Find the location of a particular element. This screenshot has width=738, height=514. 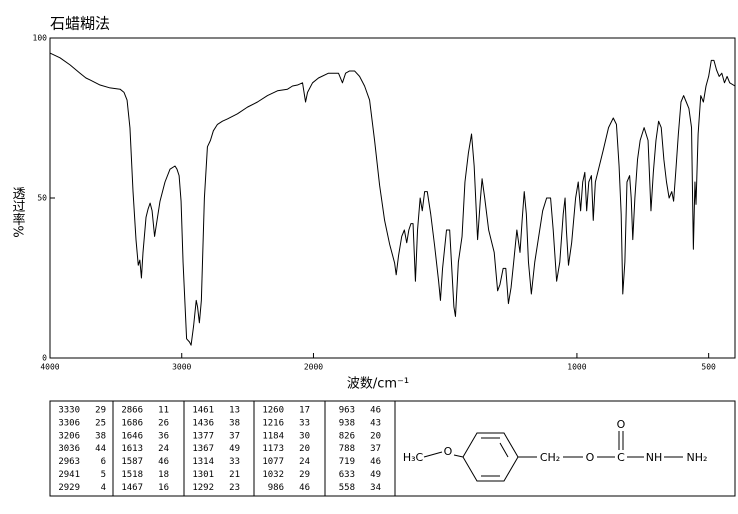

peak-wavenumber: 1467 is located at coordinates (132, 488).